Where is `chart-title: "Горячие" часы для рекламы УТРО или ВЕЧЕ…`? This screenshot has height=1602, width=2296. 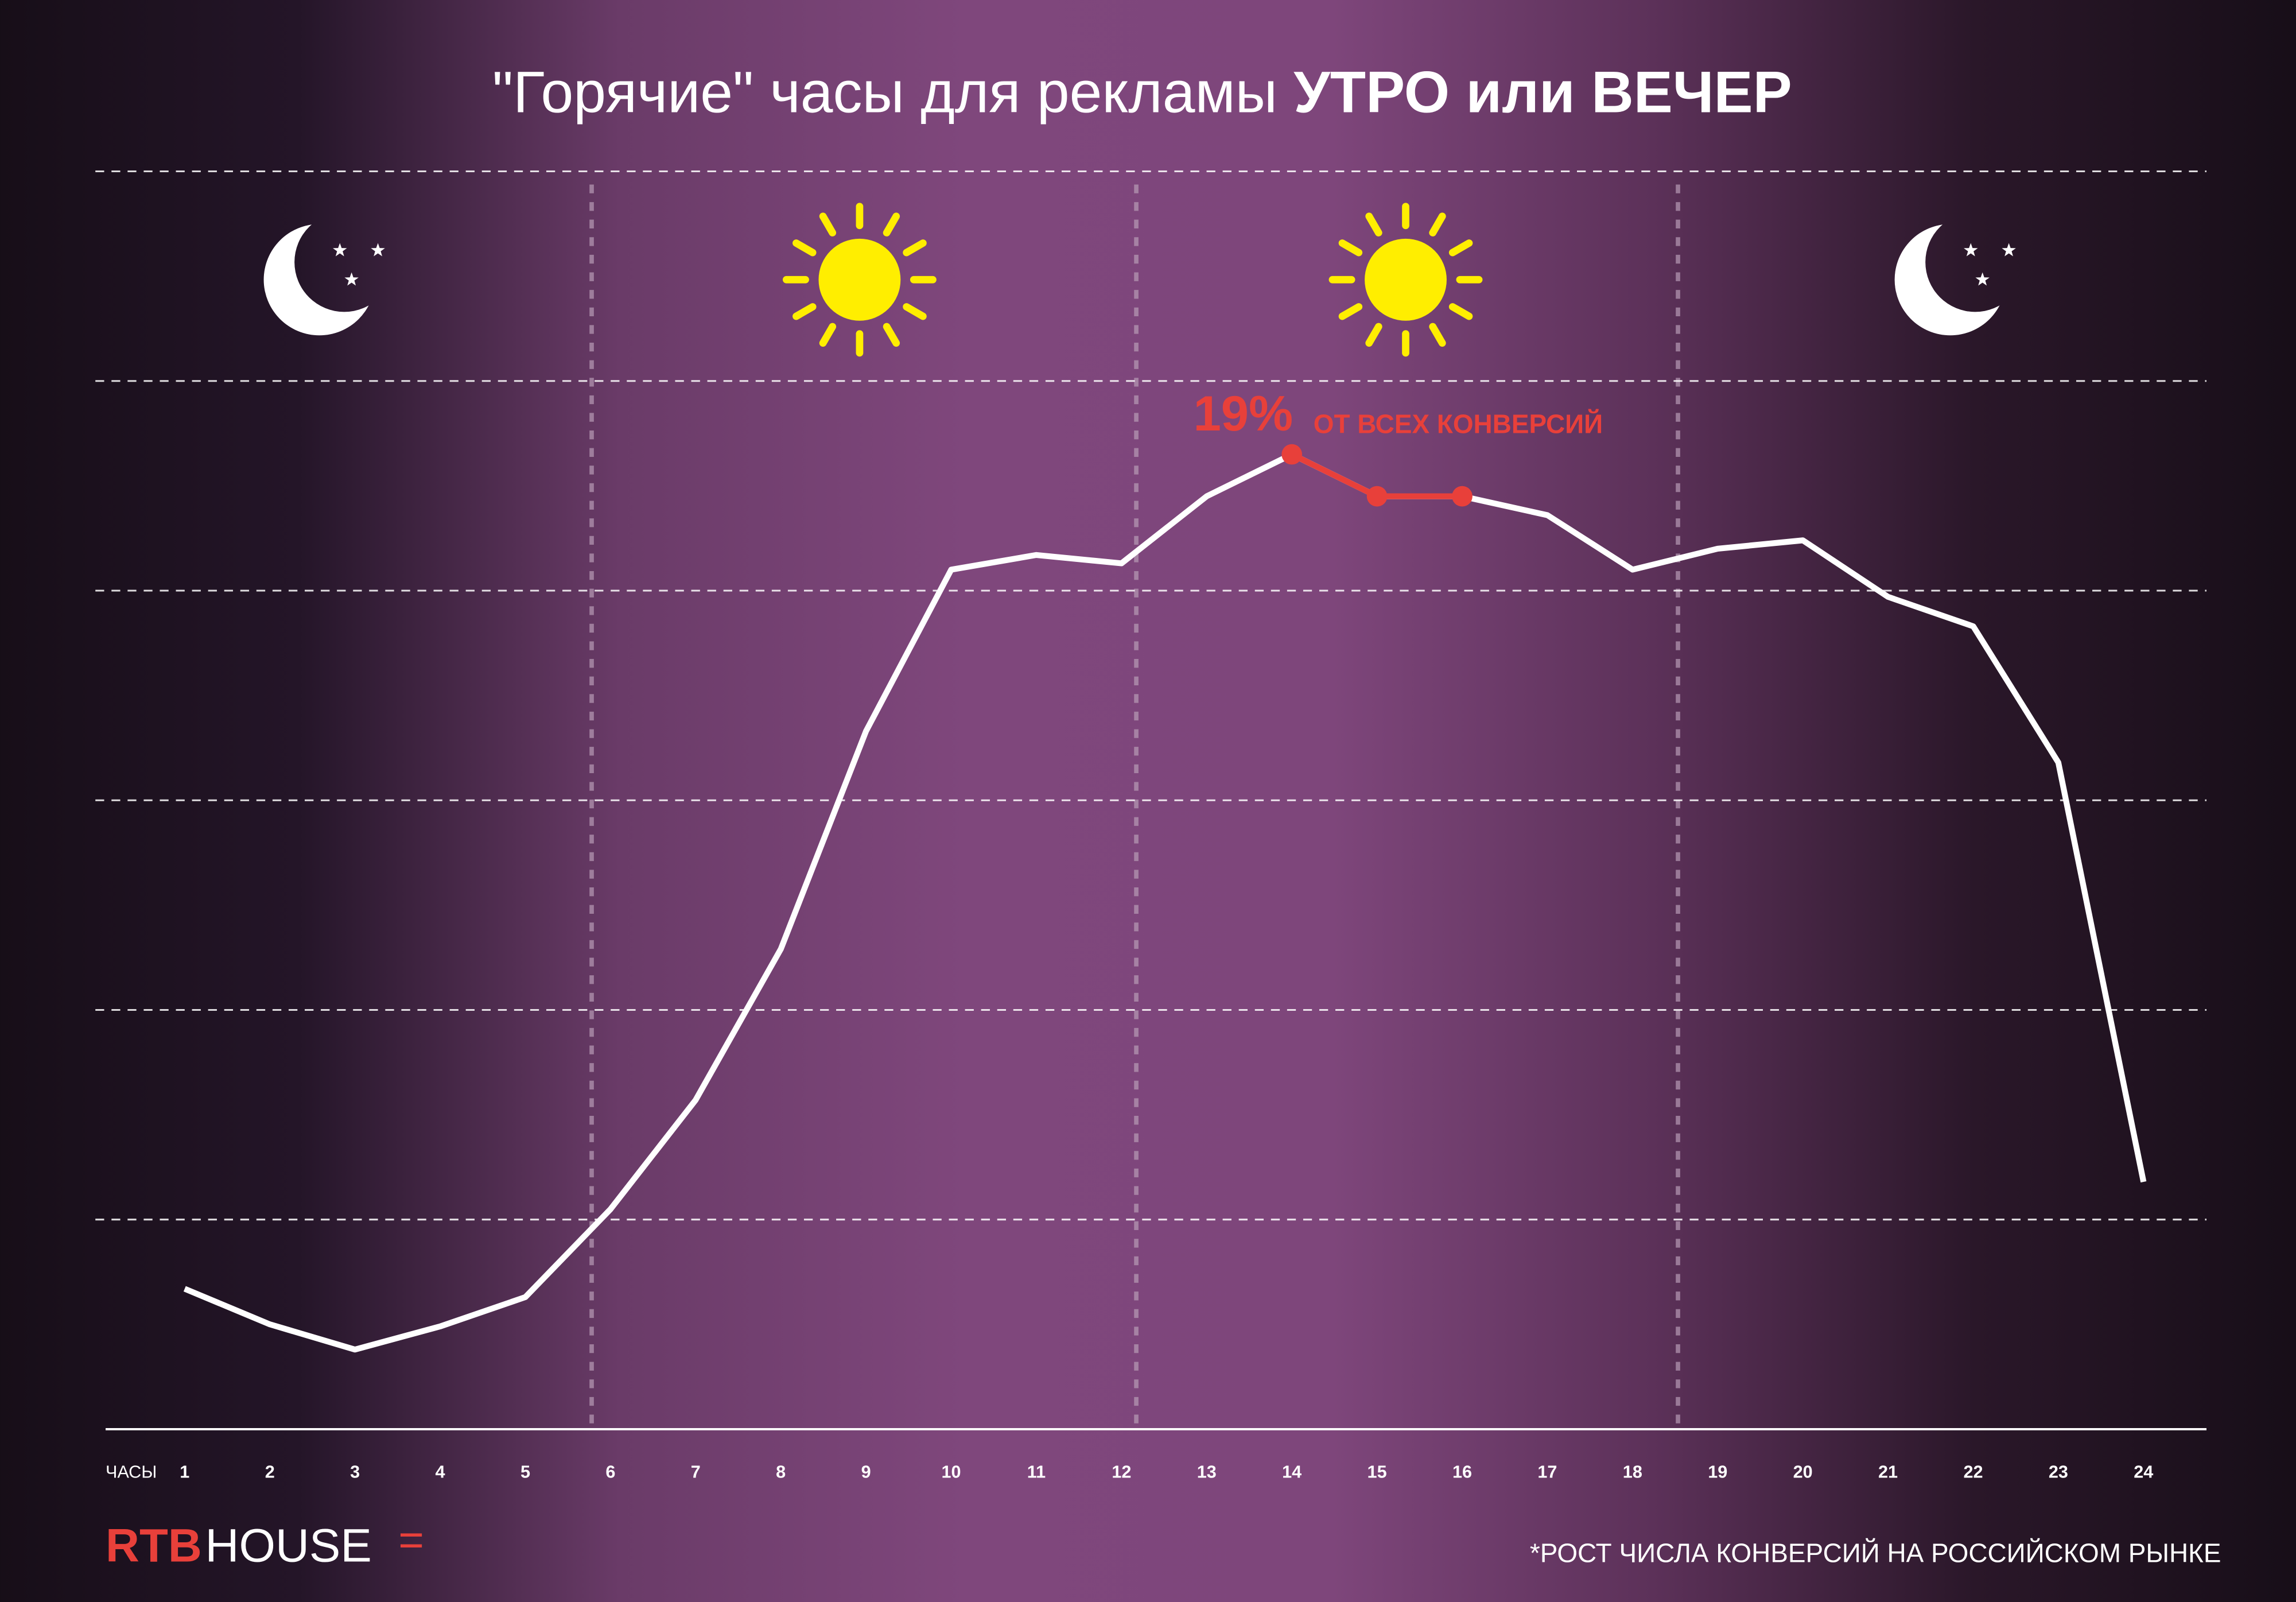
chart-title: "Горячие" часы для рекламы УТРО или ВЕЧЕ… is located at coordinates (1142, 92).